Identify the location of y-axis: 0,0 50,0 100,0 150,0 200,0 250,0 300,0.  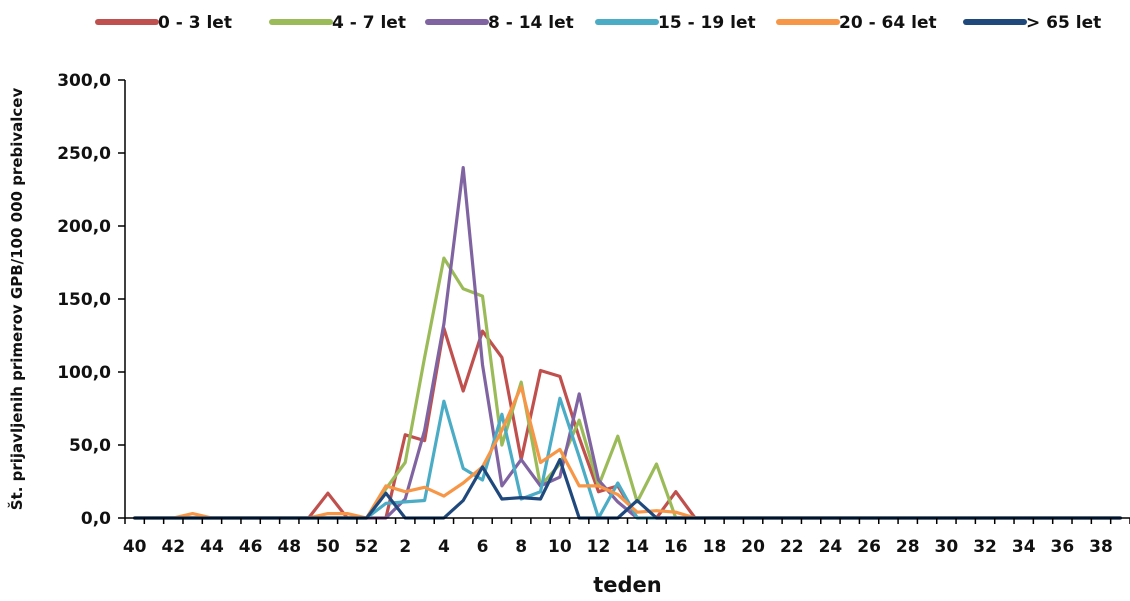
(91, 300).